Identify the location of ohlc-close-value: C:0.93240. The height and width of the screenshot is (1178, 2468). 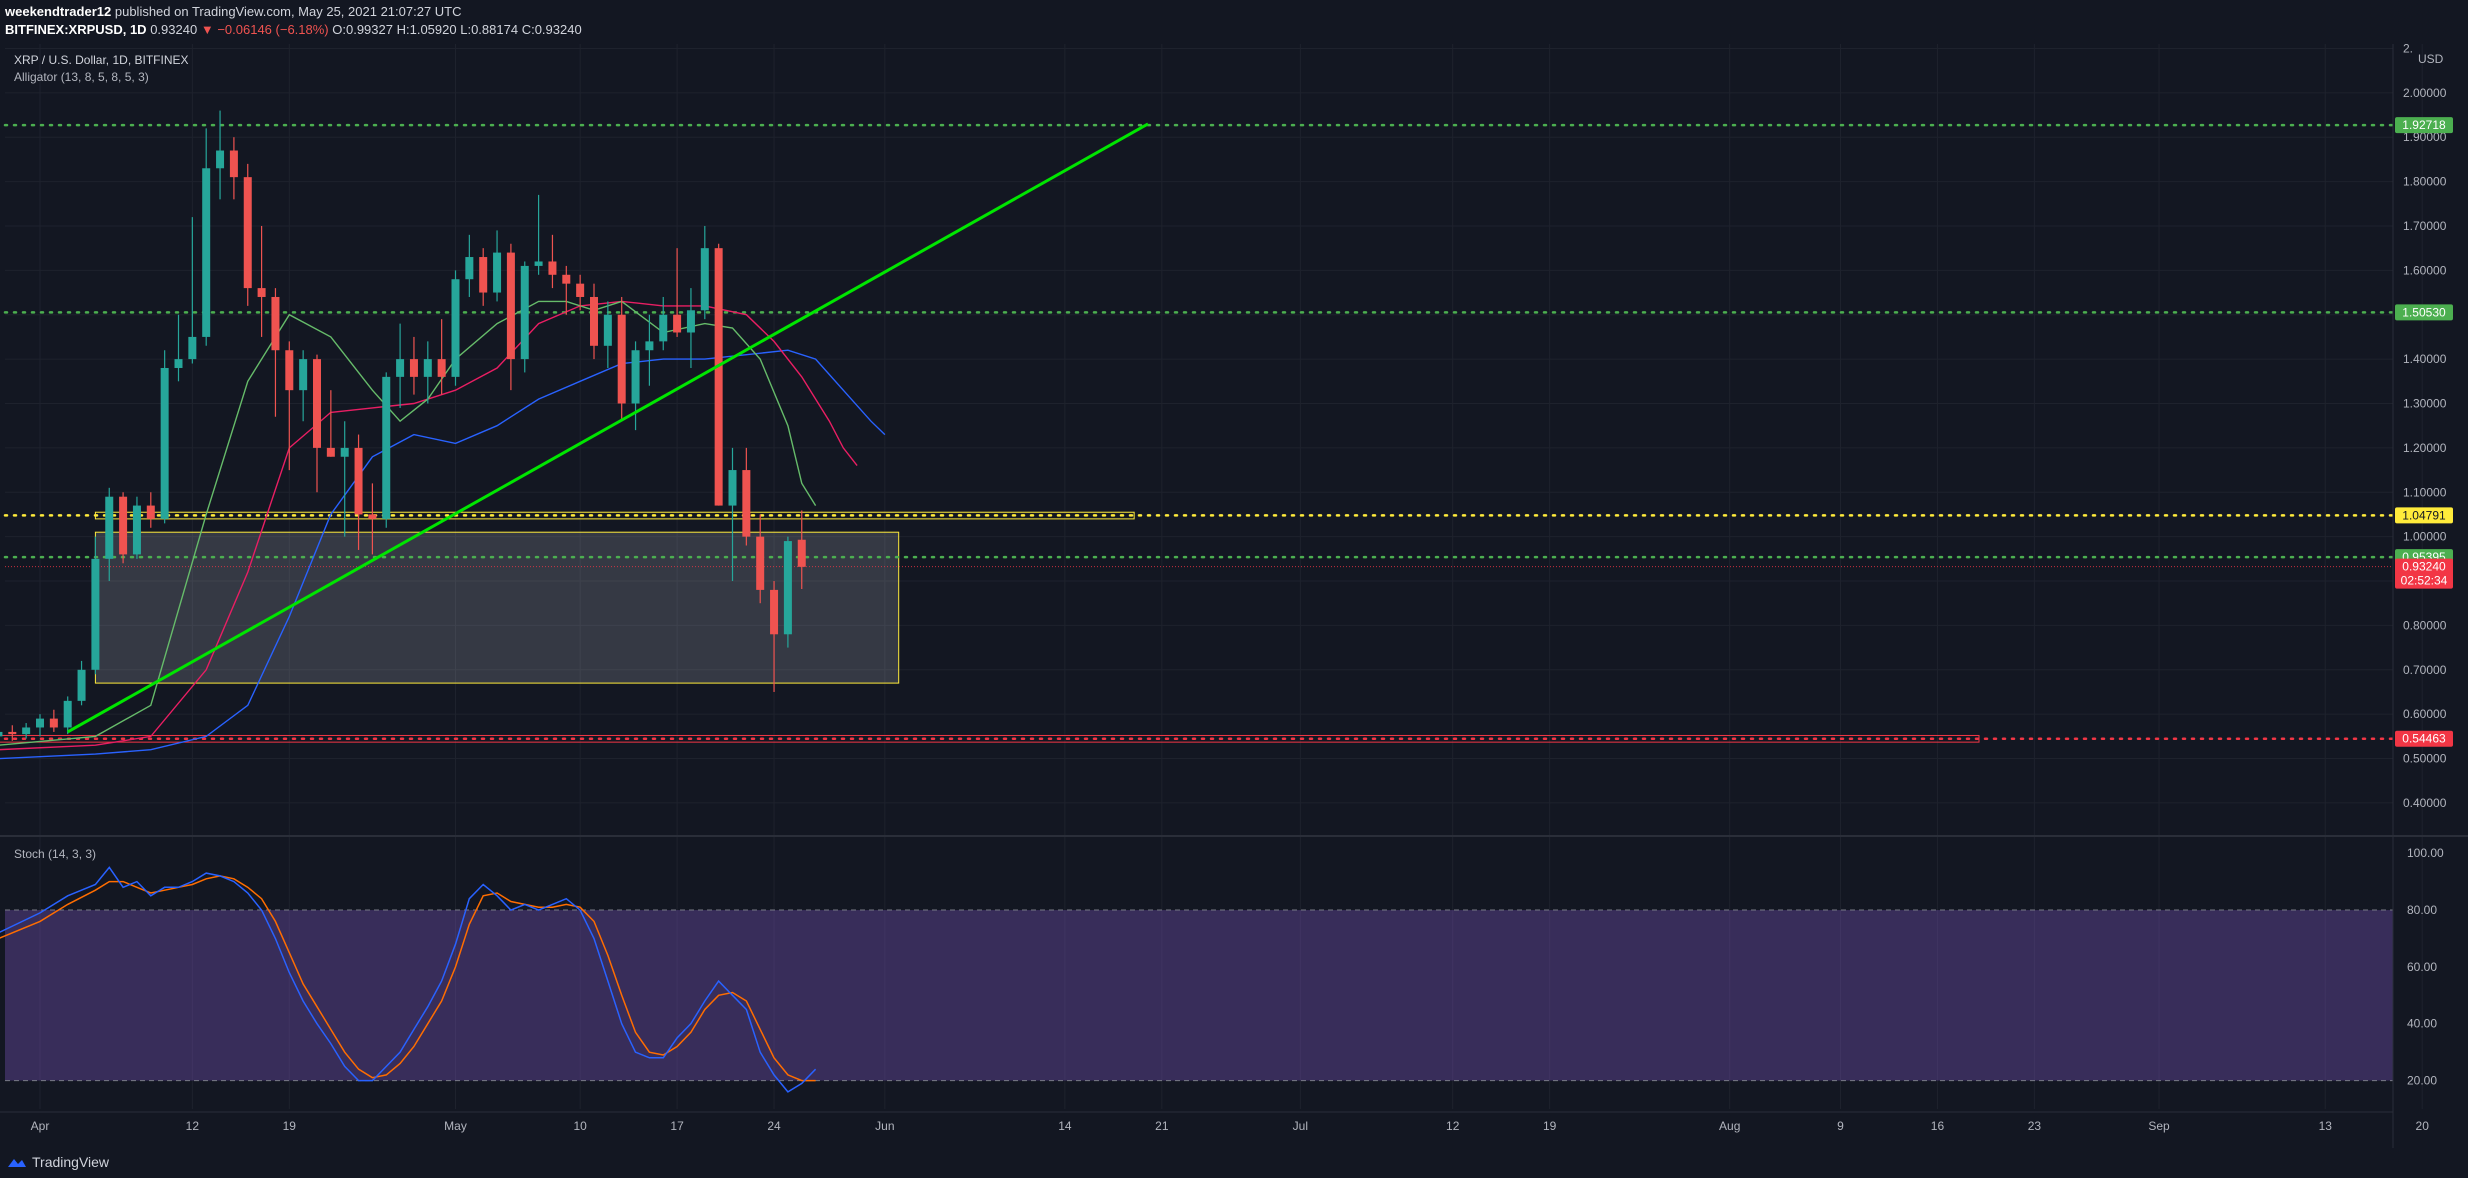
(551, 29).